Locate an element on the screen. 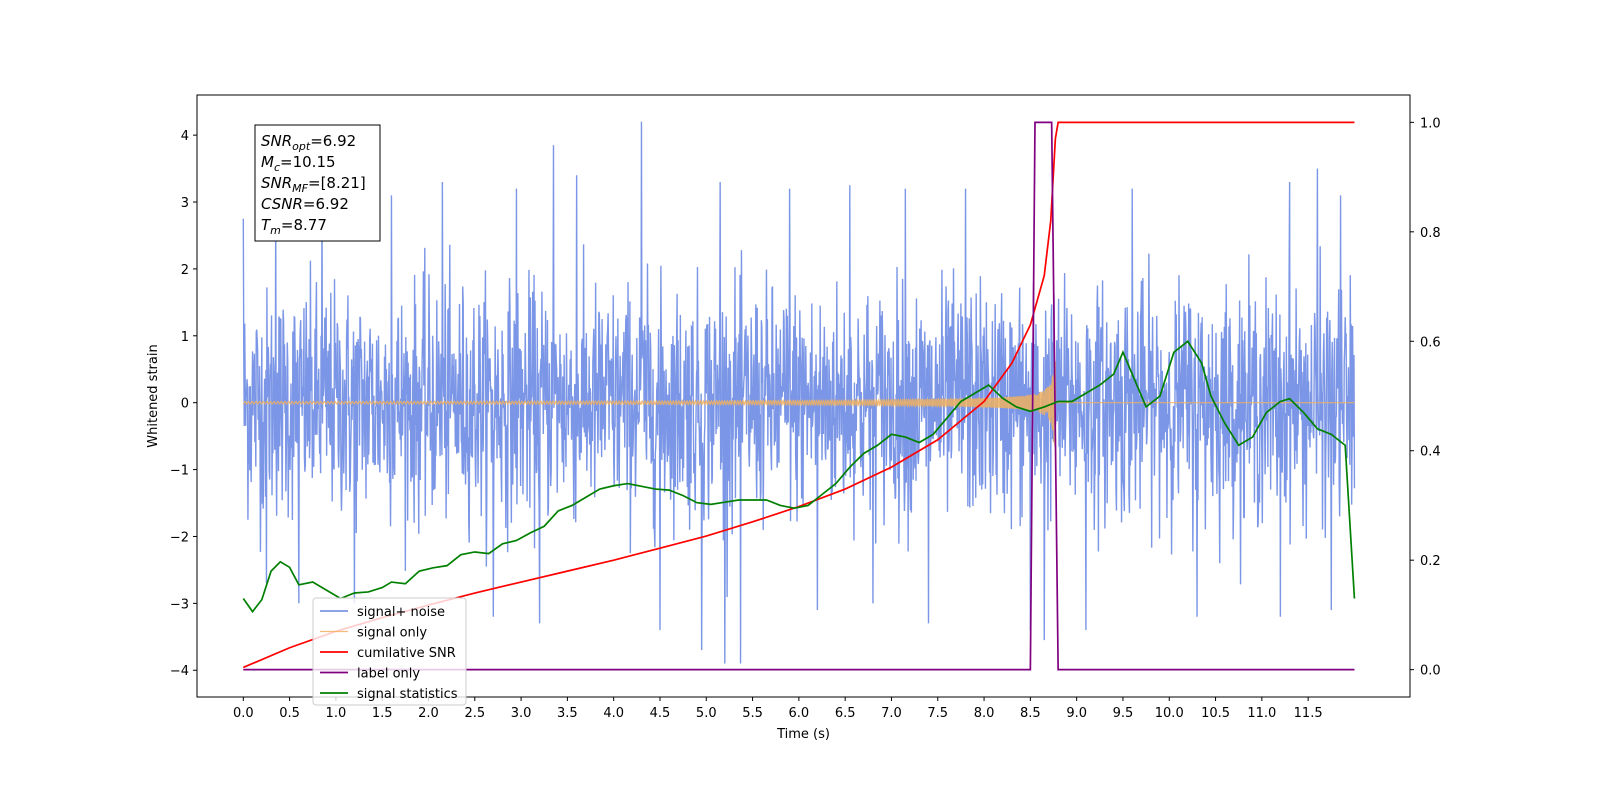  y-tick-label: 2 is located at coordinates (185, 270).